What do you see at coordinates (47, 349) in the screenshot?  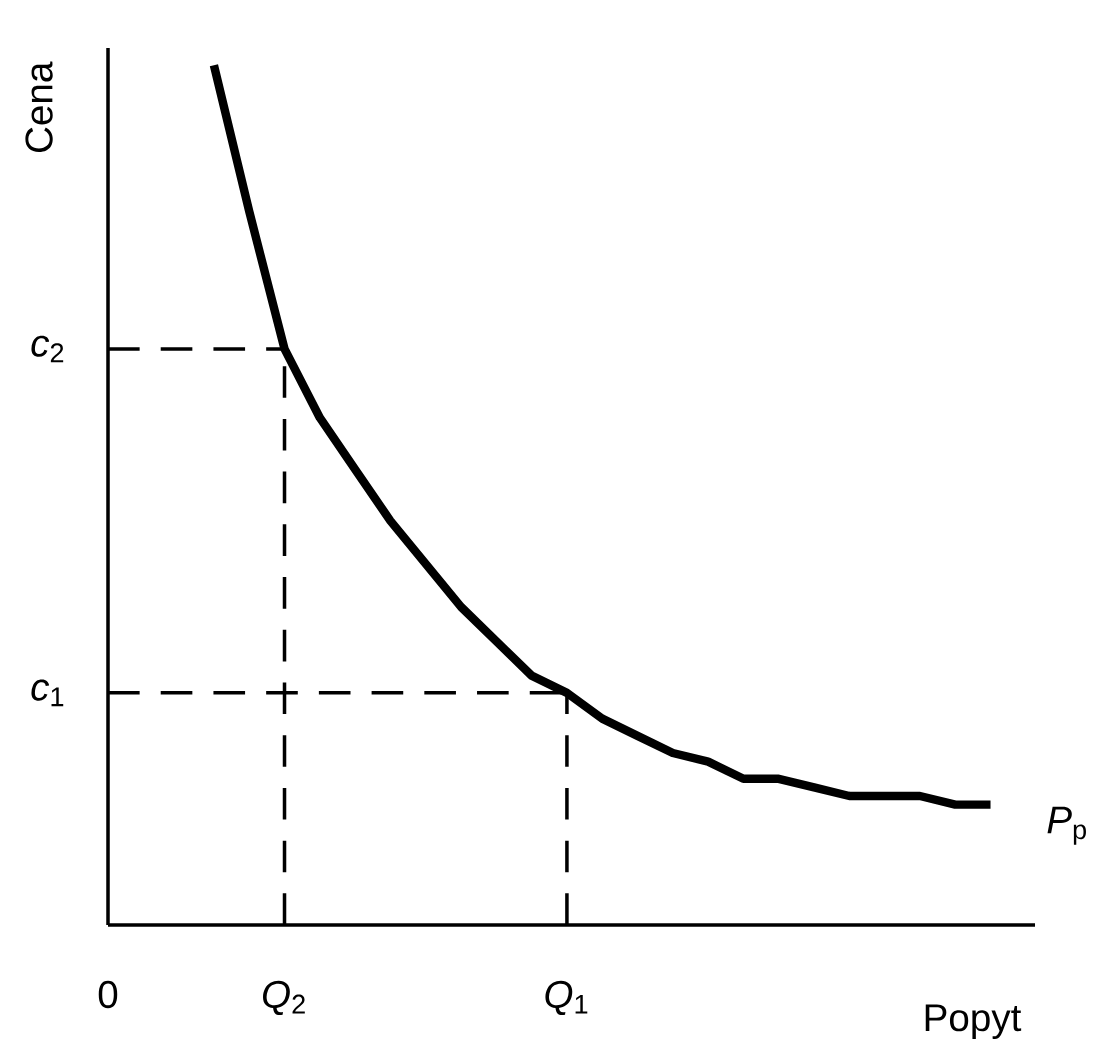 I see `series-label: c$_{2}$` at bounding box center [47, 349].